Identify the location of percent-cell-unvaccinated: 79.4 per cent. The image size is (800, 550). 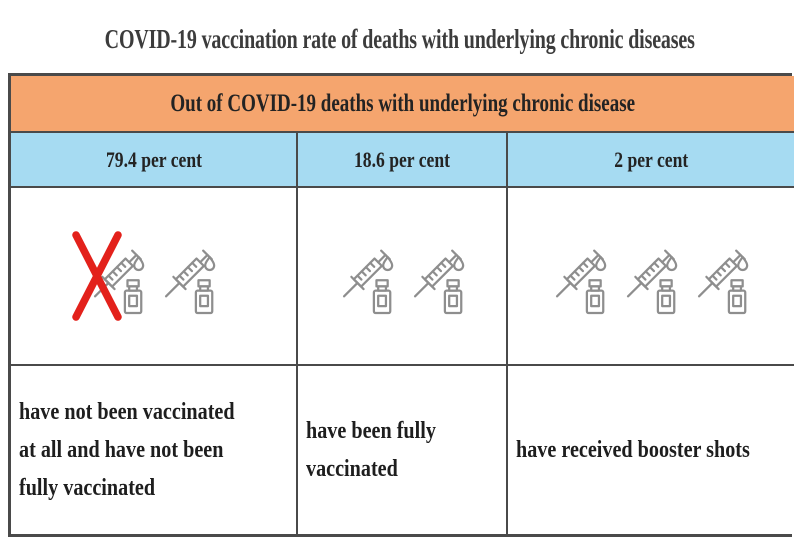
(153, 158).